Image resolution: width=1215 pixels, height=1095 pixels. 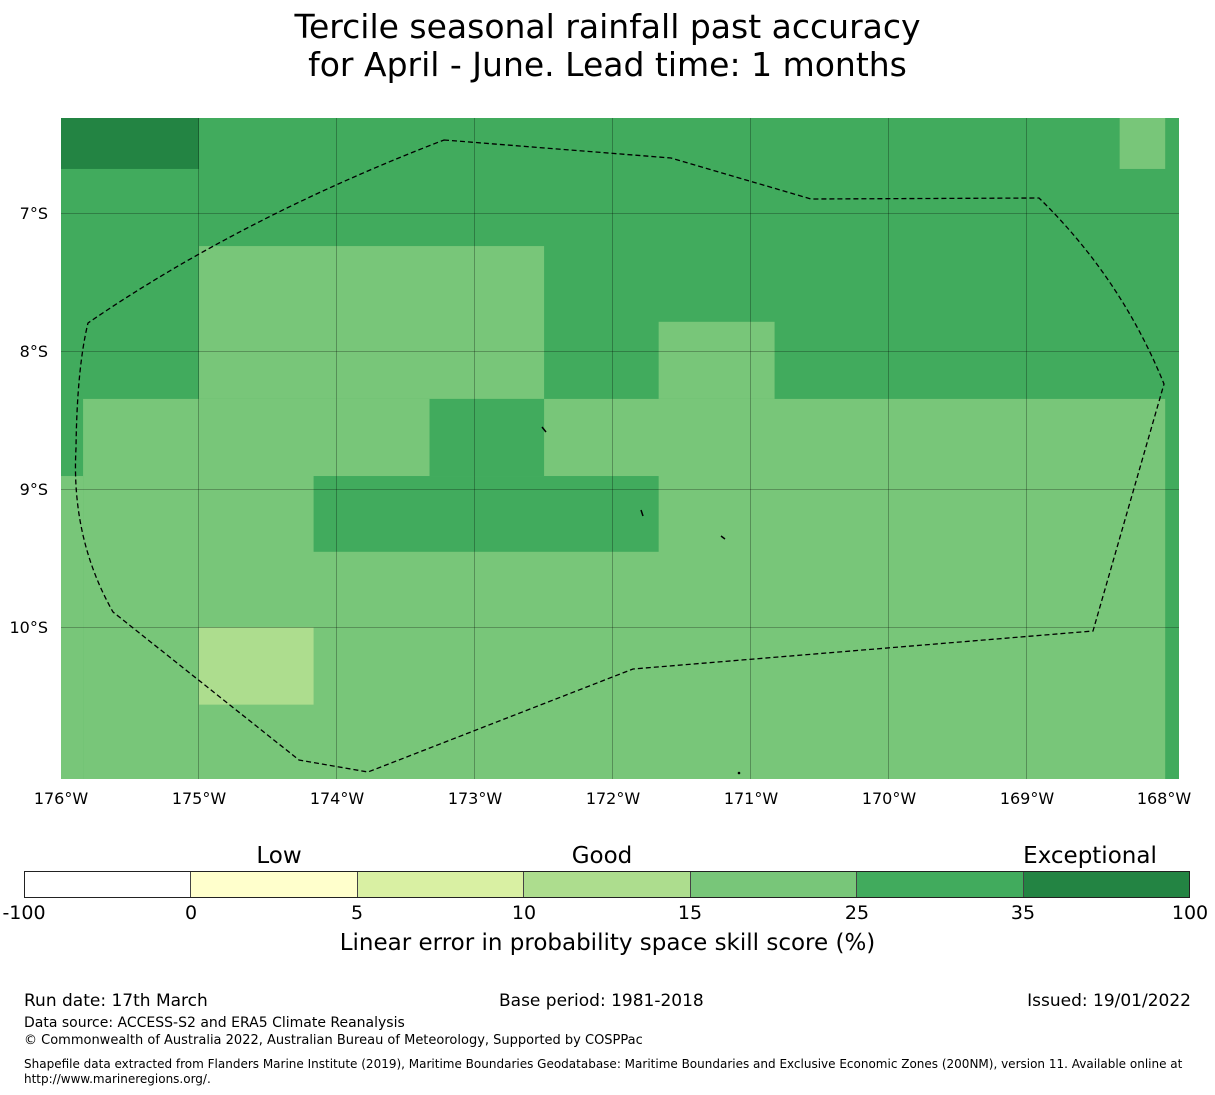 What do you see at coordinates (1109, 1001) in the screenshot?
I see `issued-date: Issued: 19/01/2022` at bounding box center [1109, 1001].